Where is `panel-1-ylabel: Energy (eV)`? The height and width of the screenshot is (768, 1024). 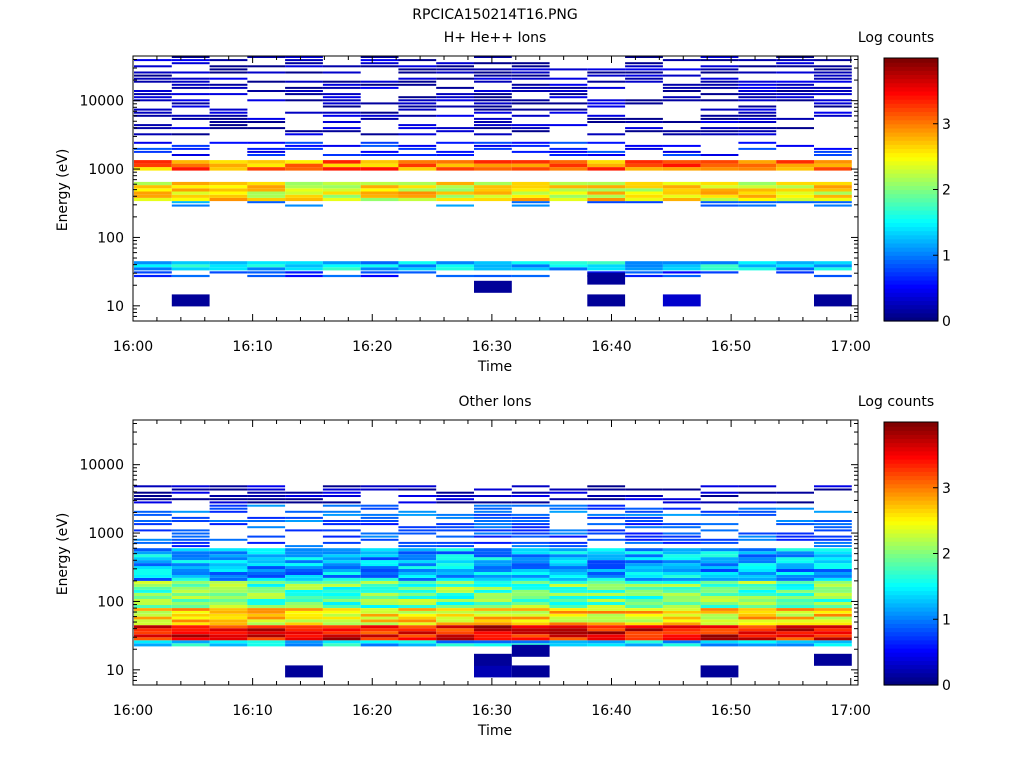 panel-1-ylabel: Energy (eV) is located at coordinates (63, 190).